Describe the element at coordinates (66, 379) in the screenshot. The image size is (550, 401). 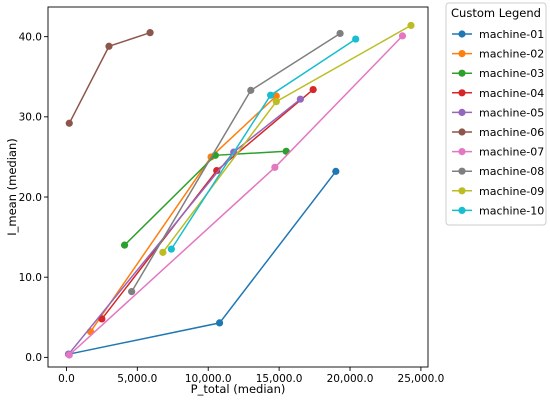
I see `x-tick-label: 0.0` at that location.